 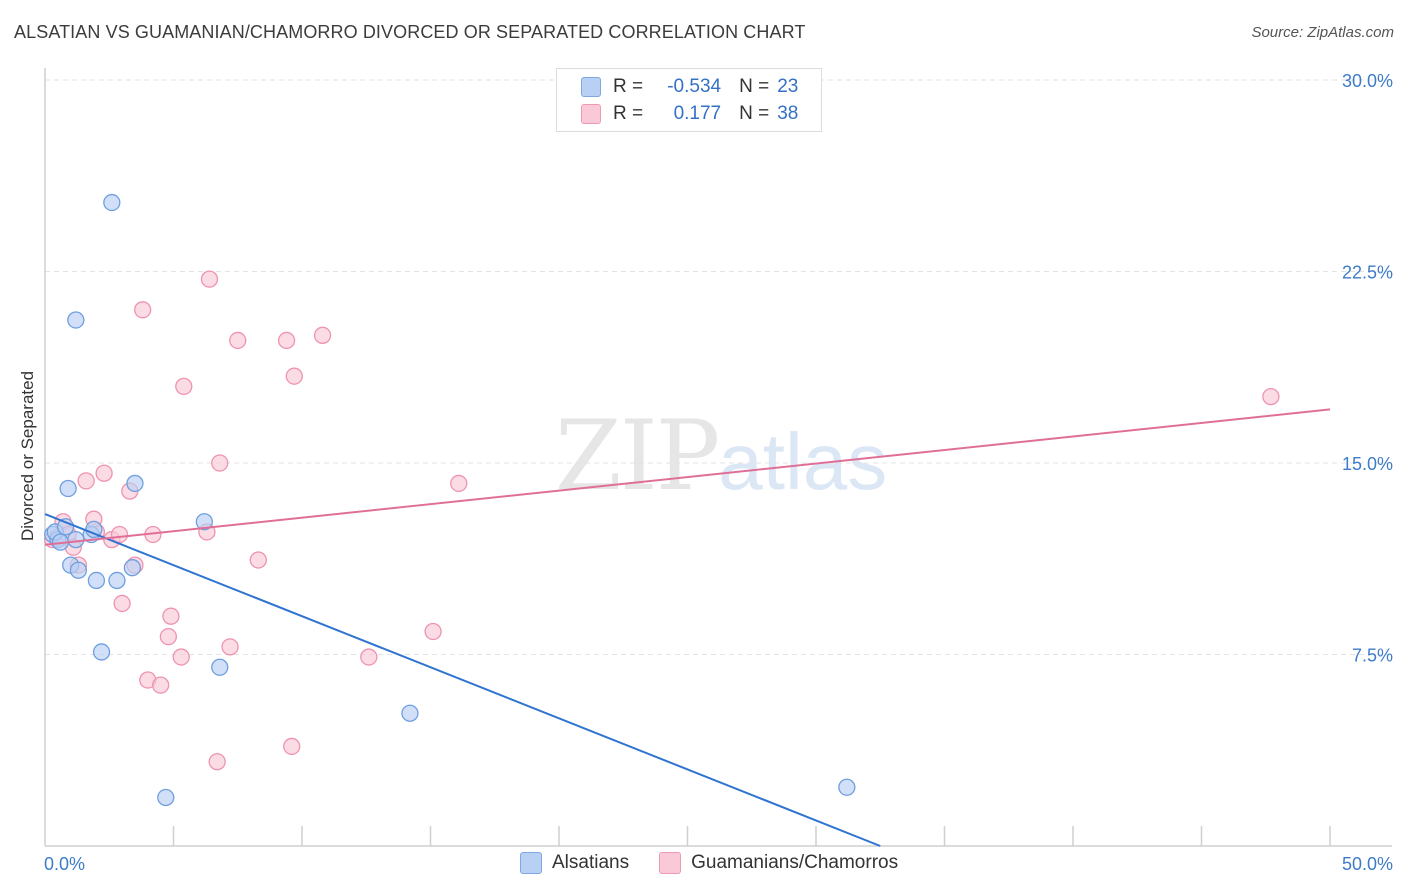 I want to click on y-tick-label: 7.5%, so click(x=1372, y=656).